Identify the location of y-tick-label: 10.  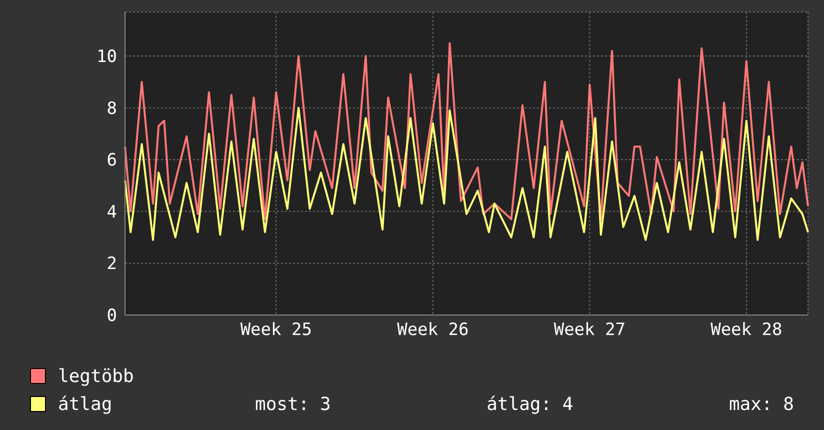
(106, 57).